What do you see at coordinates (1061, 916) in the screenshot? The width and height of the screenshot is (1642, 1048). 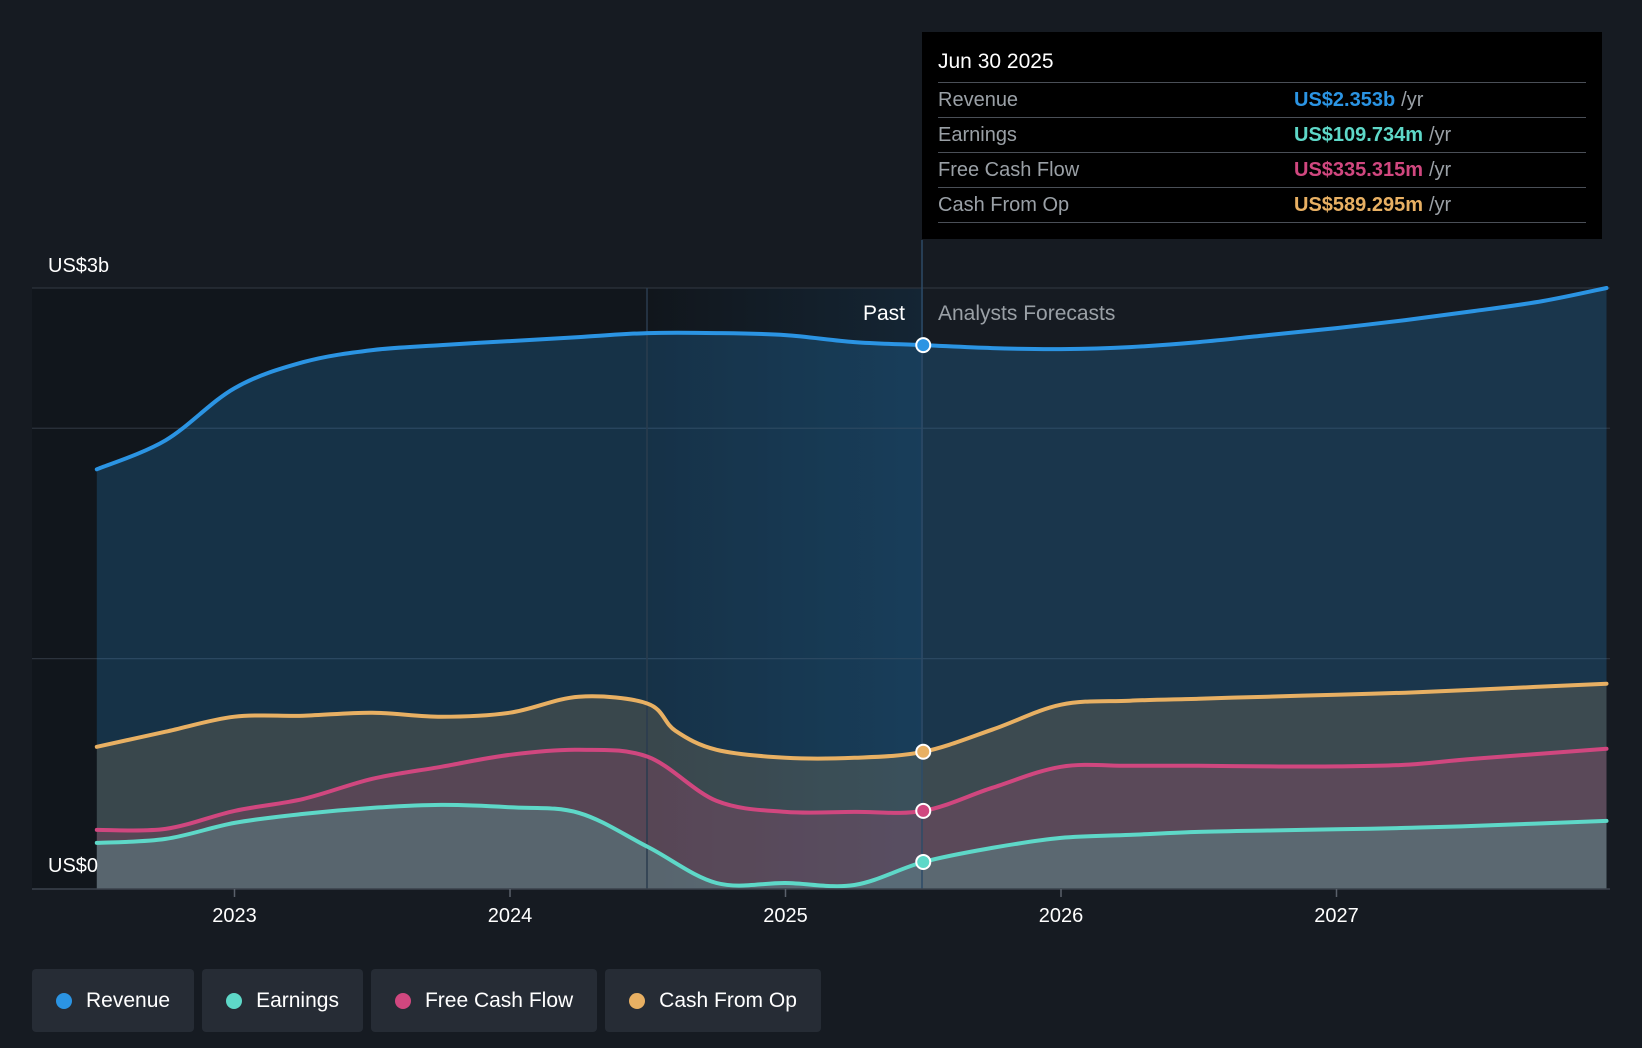 I see `x-tick-label: 2026` at bounding box center [1061, 916].